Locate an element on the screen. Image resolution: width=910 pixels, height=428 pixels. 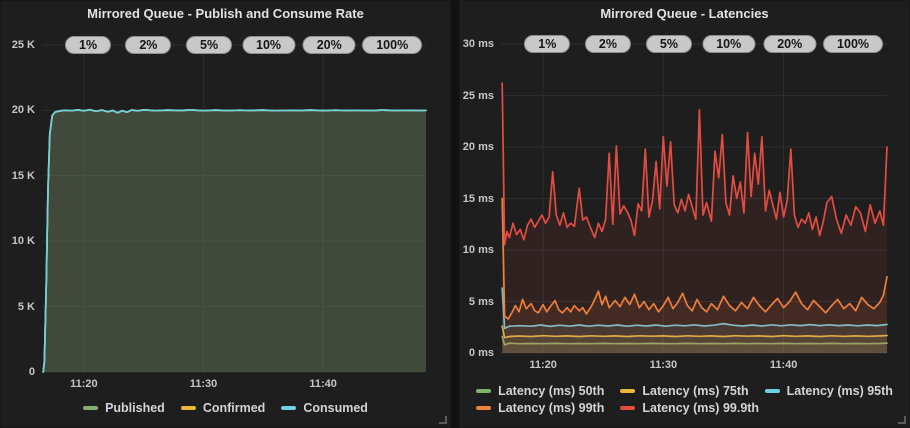
y-axis-tick-label: 20 K is located at coordinates (23, 110).